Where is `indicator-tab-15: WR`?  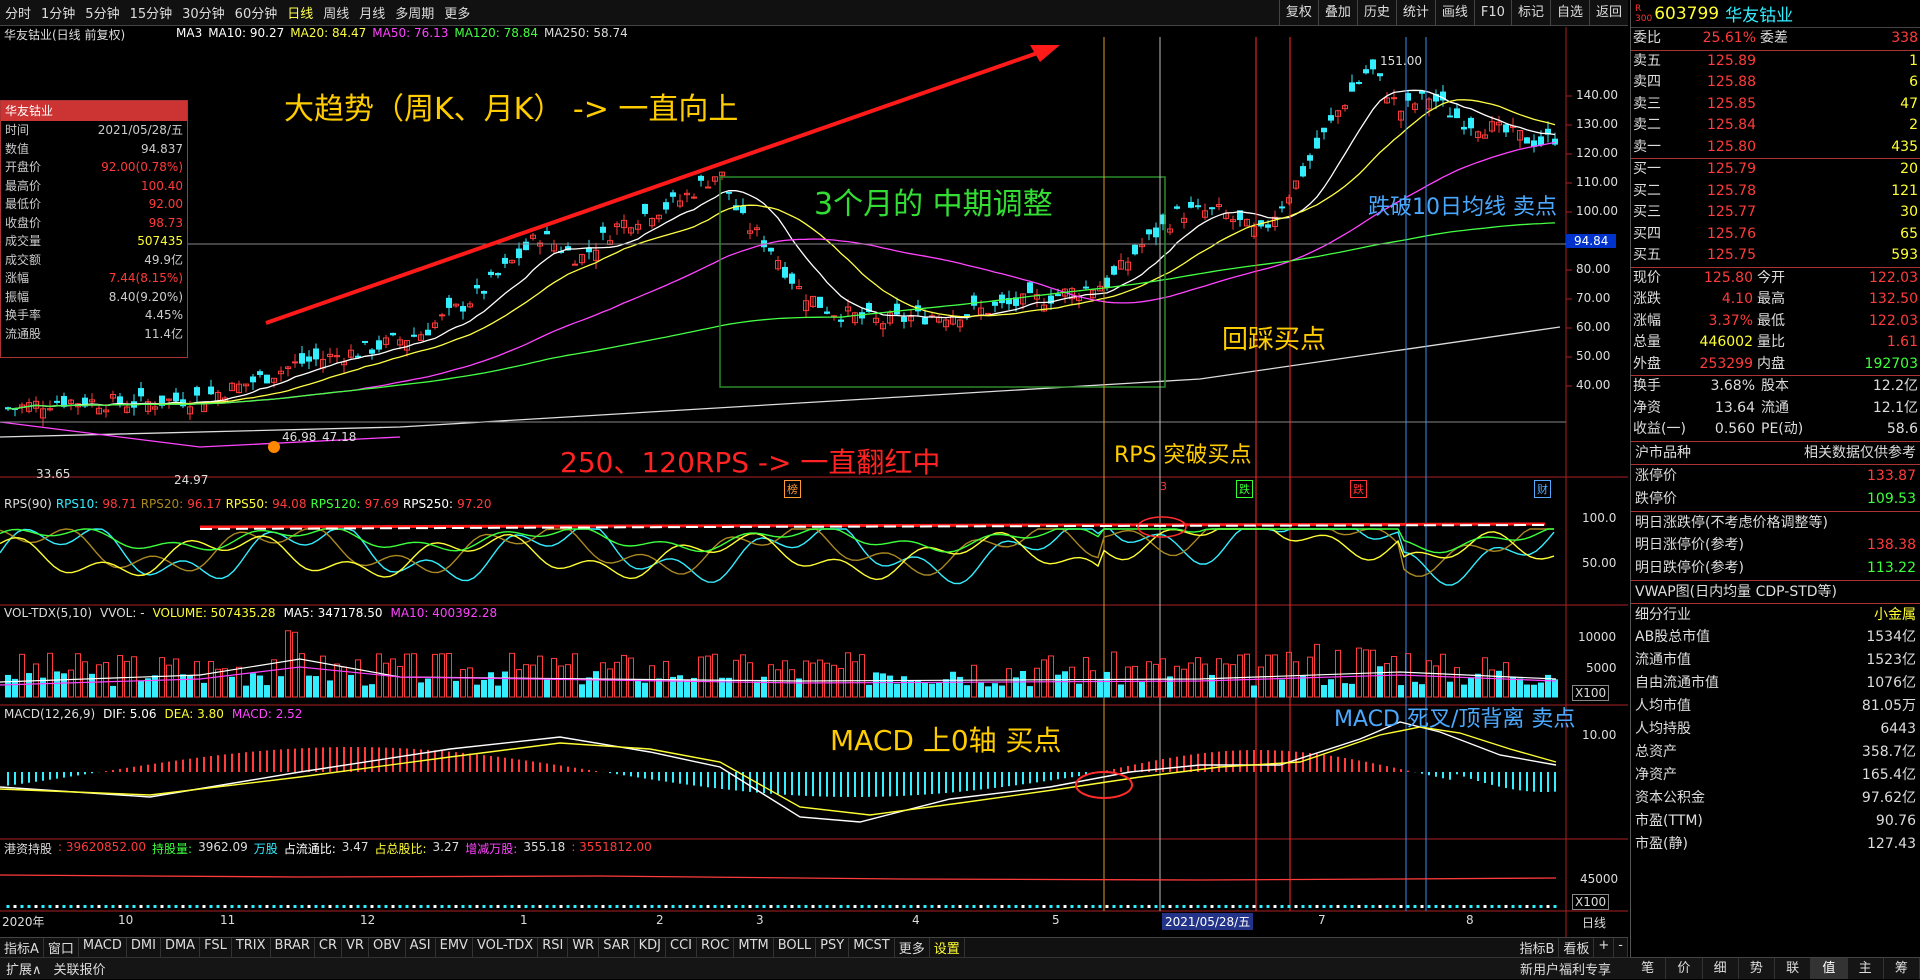
indicator-tab-15: WR is located at coordinates (584, 947).